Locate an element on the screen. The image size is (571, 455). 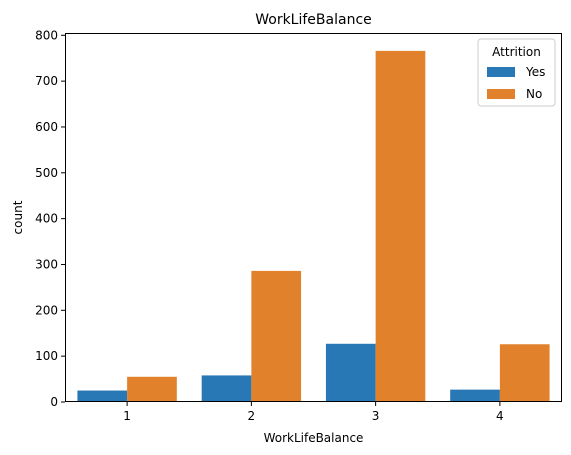
y-tick-label: 600 is located at coordinates (46, 127).